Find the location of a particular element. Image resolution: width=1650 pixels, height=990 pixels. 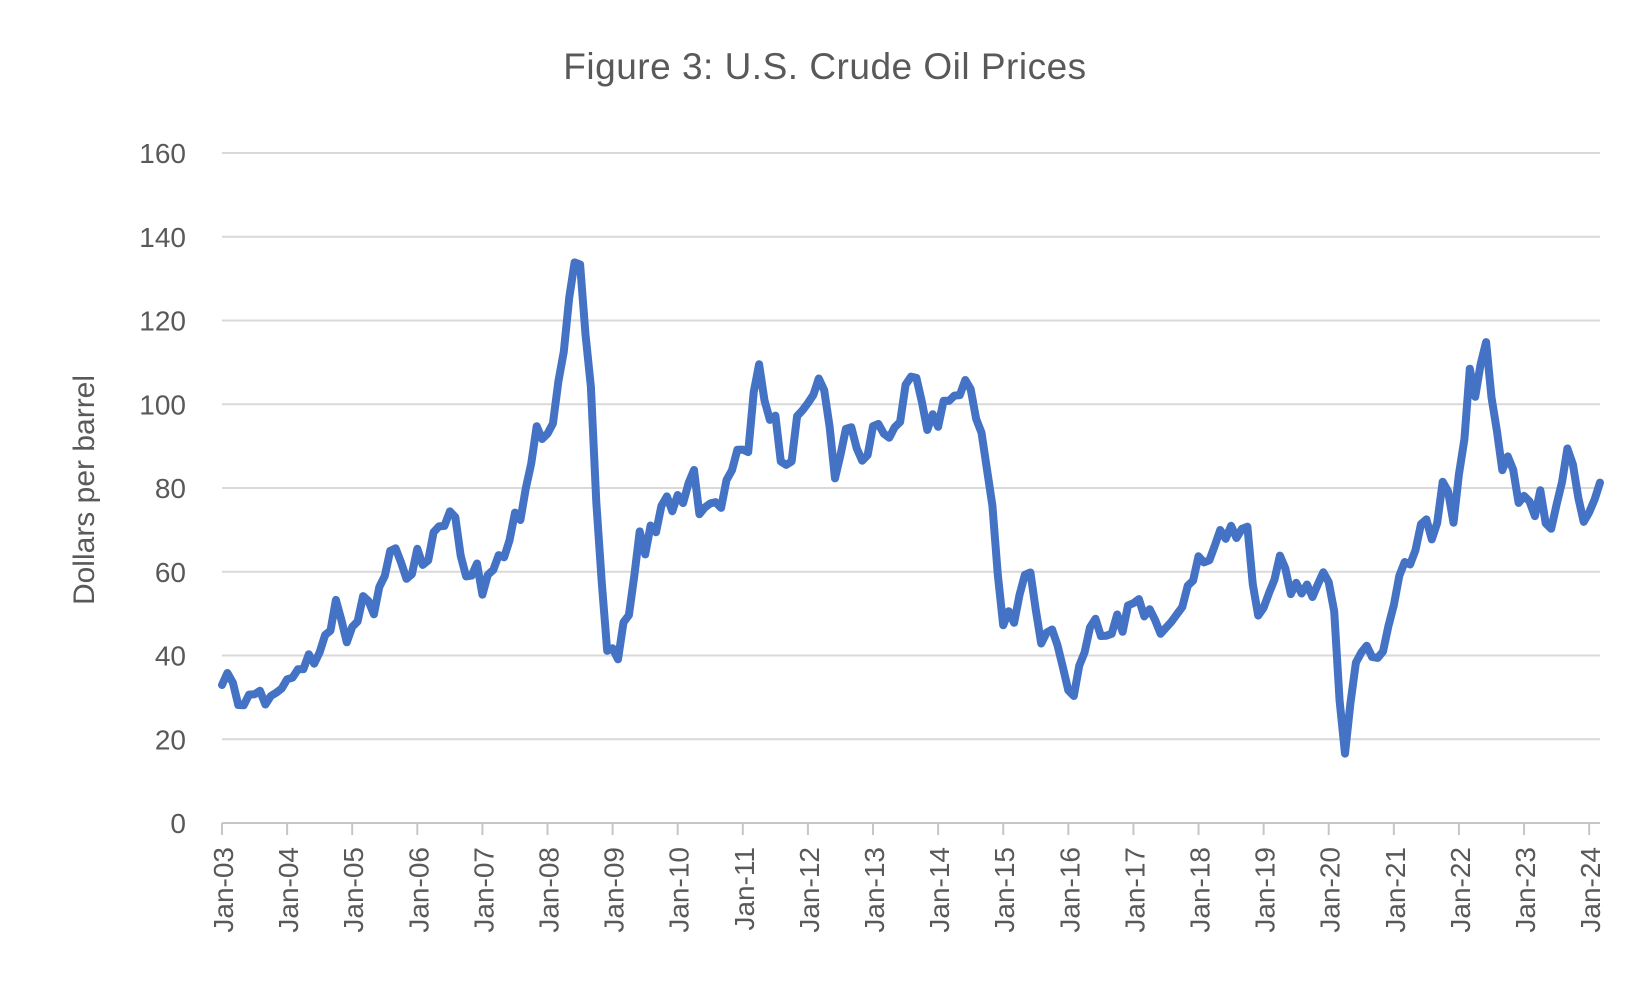

x-tick-label: Jan-14 is located at coordinates (939, 890).